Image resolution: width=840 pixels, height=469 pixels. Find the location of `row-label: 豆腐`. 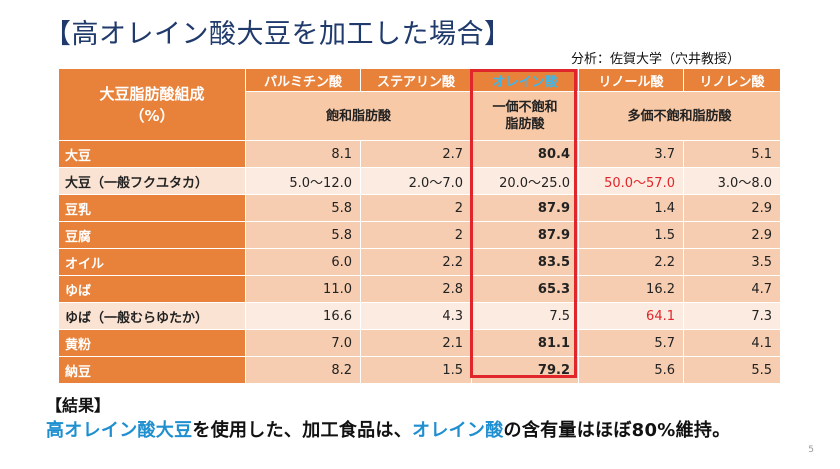

row-label: 豆腐 is located at coordinates (152, 235).